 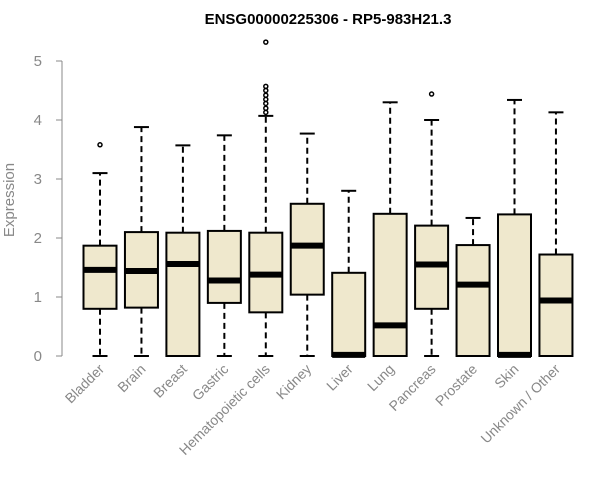 I want to click on y-tick-label: 2, so click(x=38, y=238).